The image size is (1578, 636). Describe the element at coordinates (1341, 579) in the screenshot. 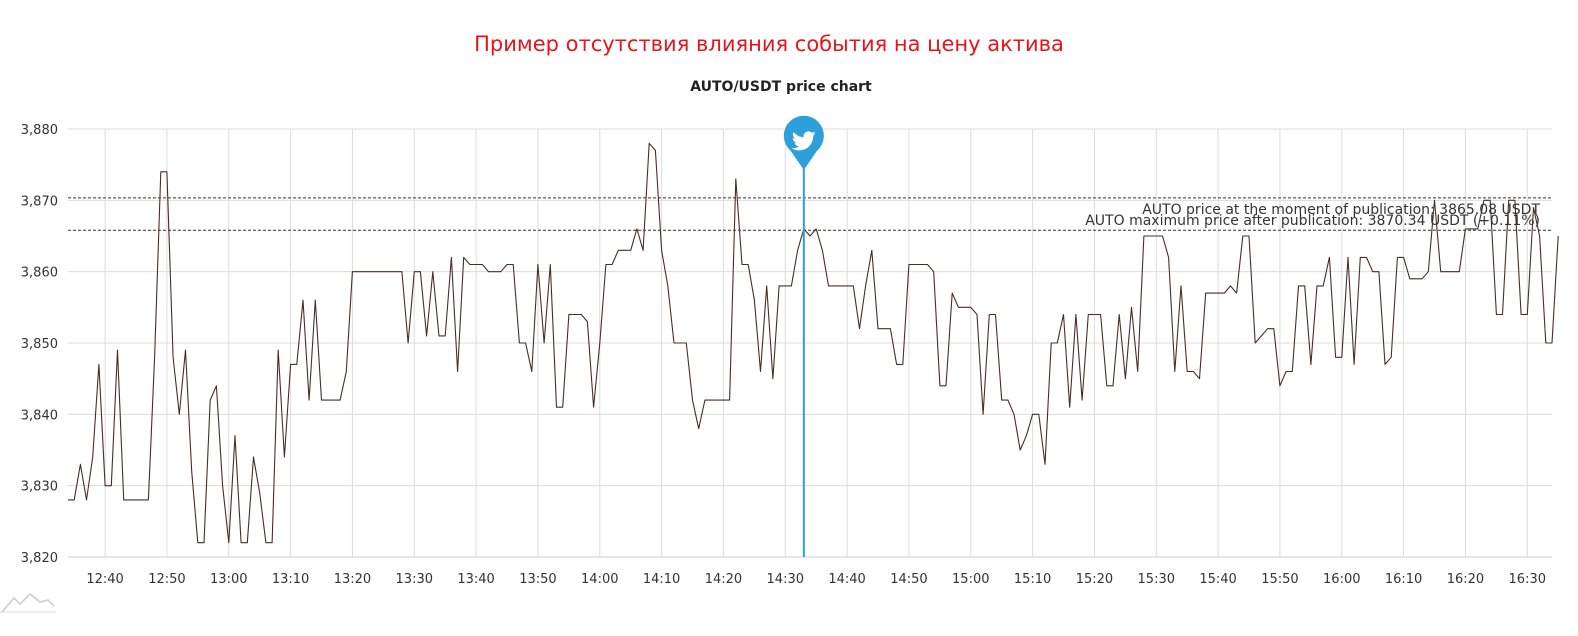

I see `x-tick-label: 16:00` at that location.